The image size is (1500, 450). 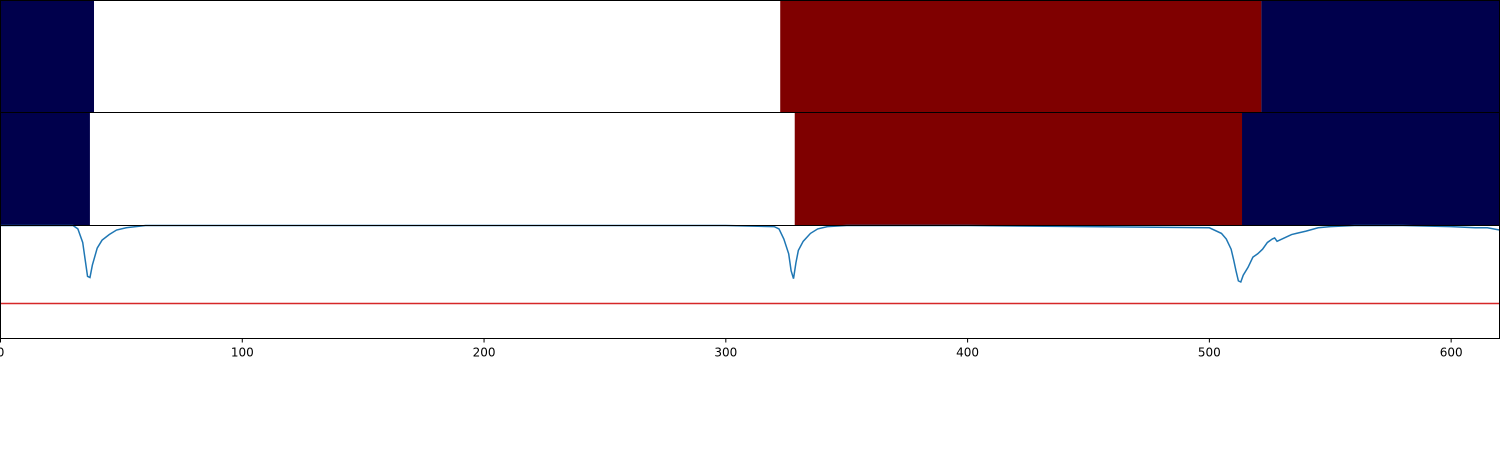 I want to click on x-tick-label-0: 0, so click(x=2, y=353).